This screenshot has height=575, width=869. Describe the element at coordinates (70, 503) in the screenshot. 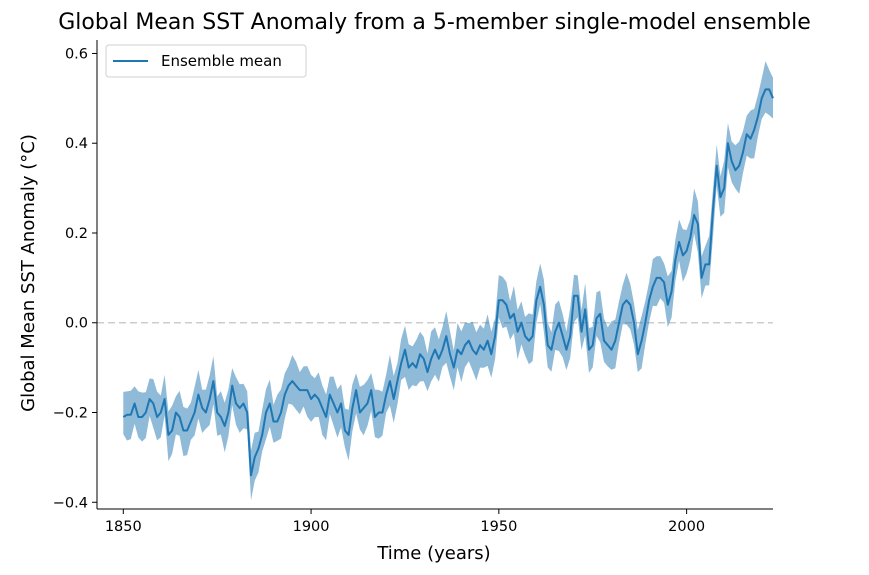

I see `y-tick-label: −0.4` at that location.